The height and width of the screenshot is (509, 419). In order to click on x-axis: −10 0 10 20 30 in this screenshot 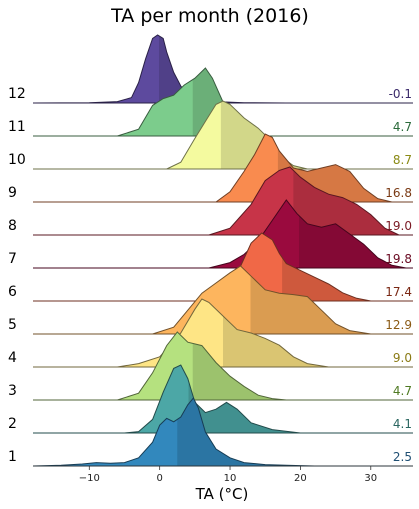, I will do `click(223, 474)`.